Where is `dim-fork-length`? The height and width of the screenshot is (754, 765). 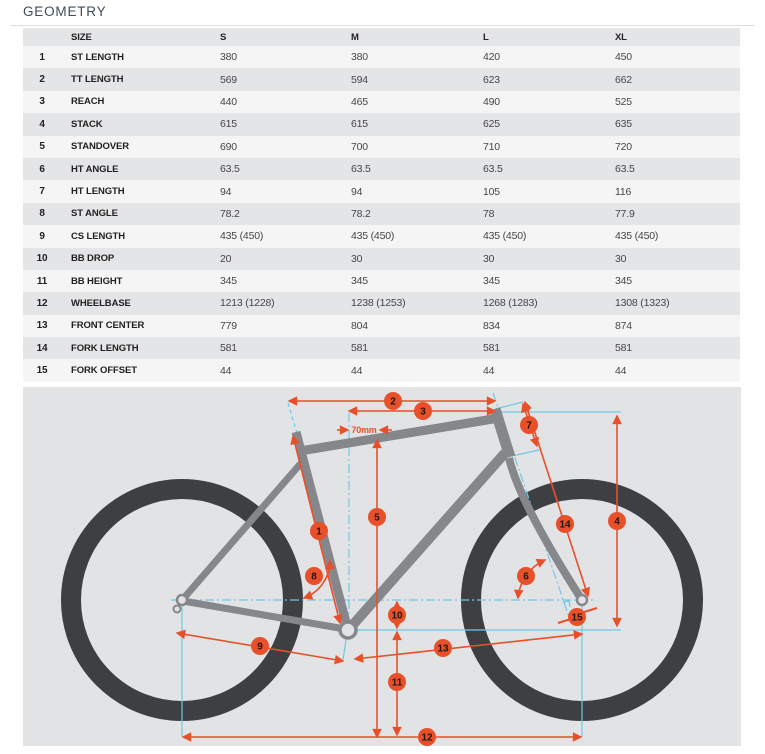 dim-fork-length is located at coordinates (556, 499).